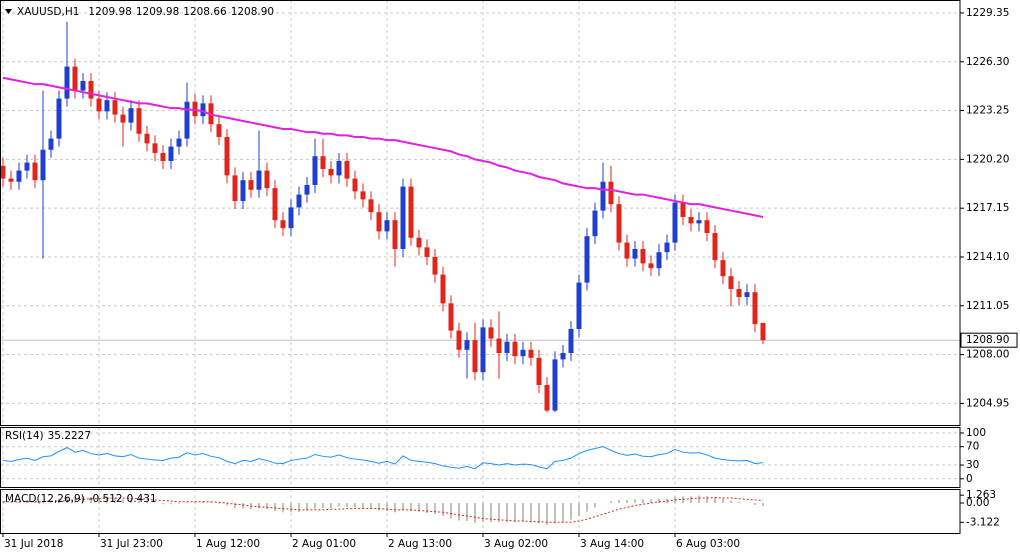  I want to click on x-tick-label: 2 Aug 13:00, so click(420, 544).